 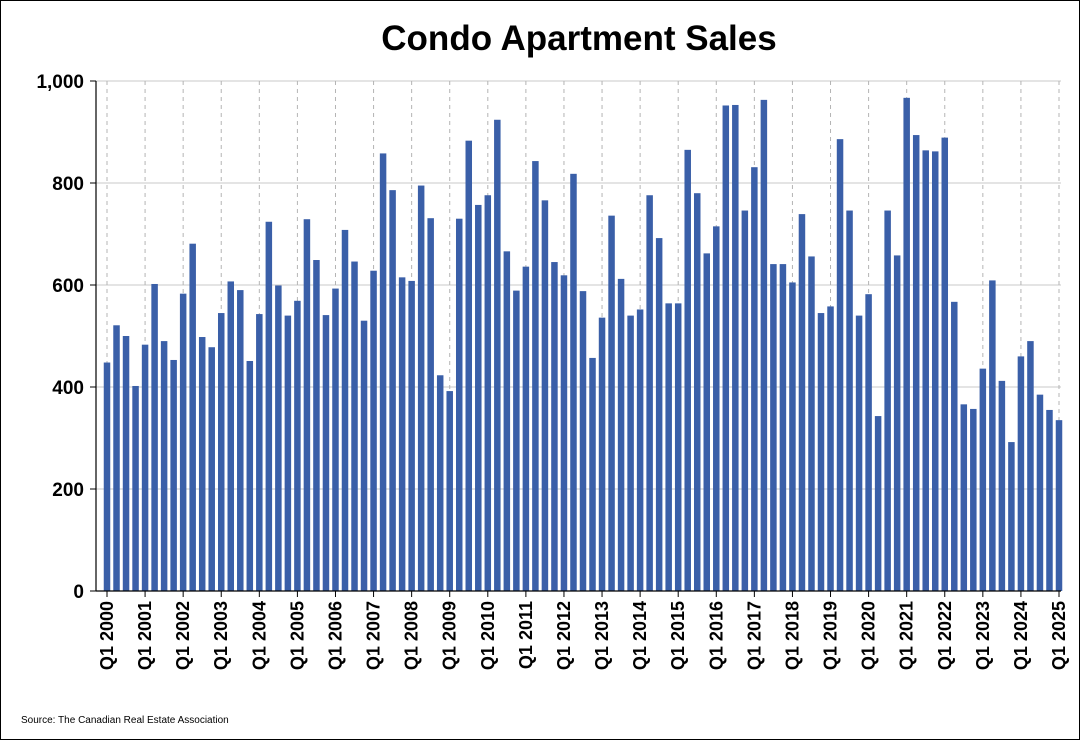 What do you see at coordinates (640, 450) in the screenshot?
I see `bar: Q1 2014: 552` at bounding box center [640, 450].